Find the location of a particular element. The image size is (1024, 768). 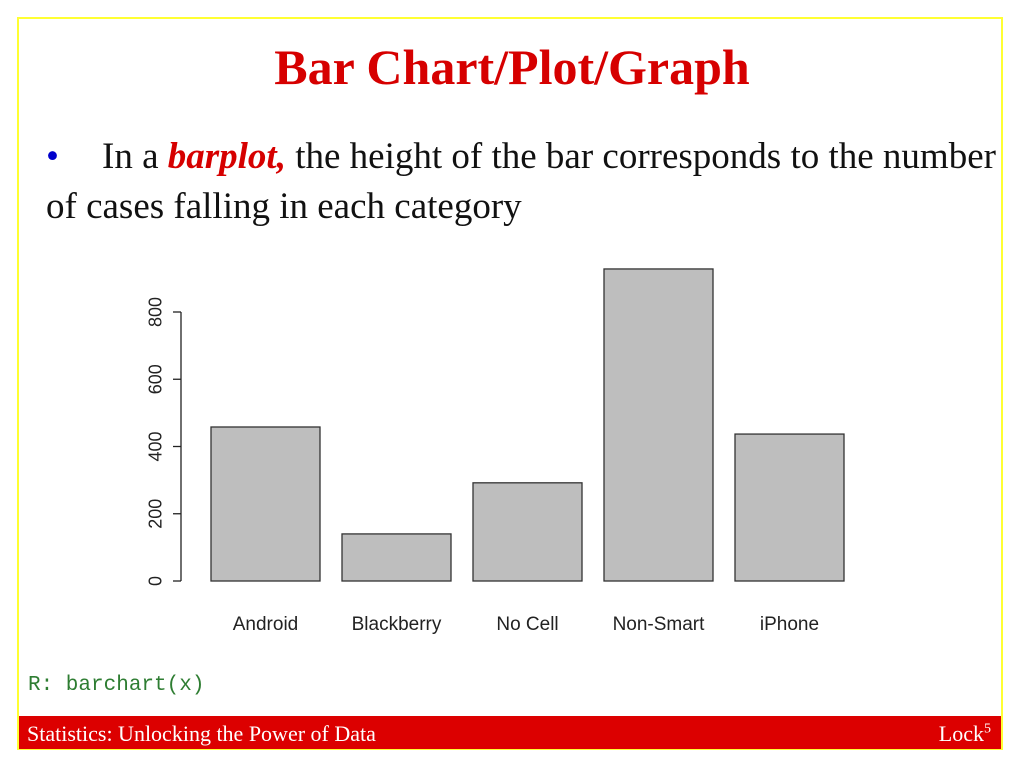

bullet-text-pre: In a is located at coordinates (135, 156).